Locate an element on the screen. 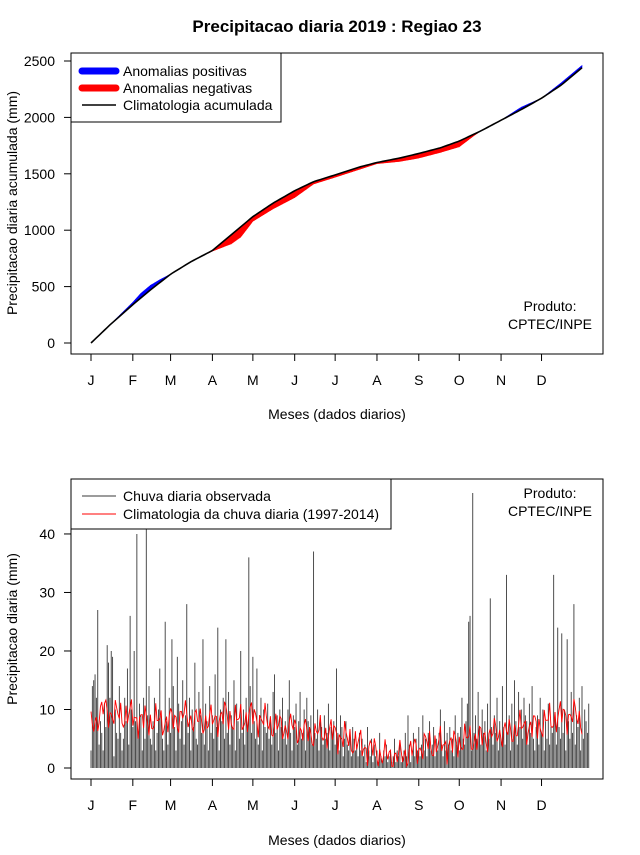  bottom-x-tick-label: S is located at coordinates (418, 805).